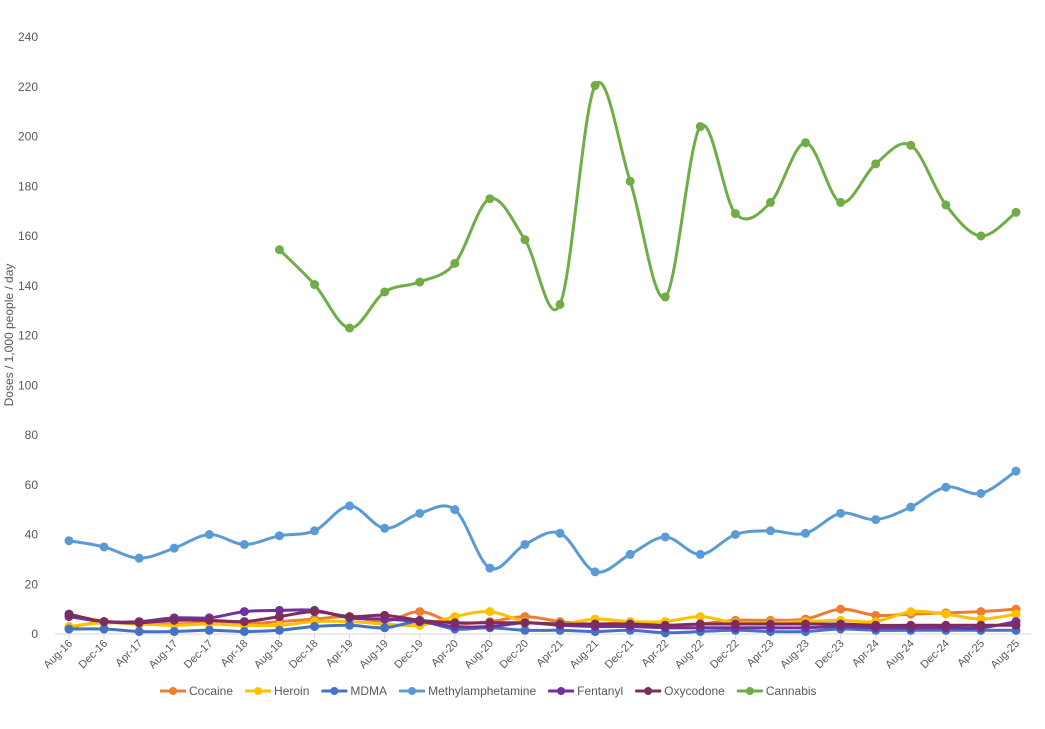 This screenshot has height=729, width=1045. I want to click on x-tick-label: Dec-23, so click(830, 655).